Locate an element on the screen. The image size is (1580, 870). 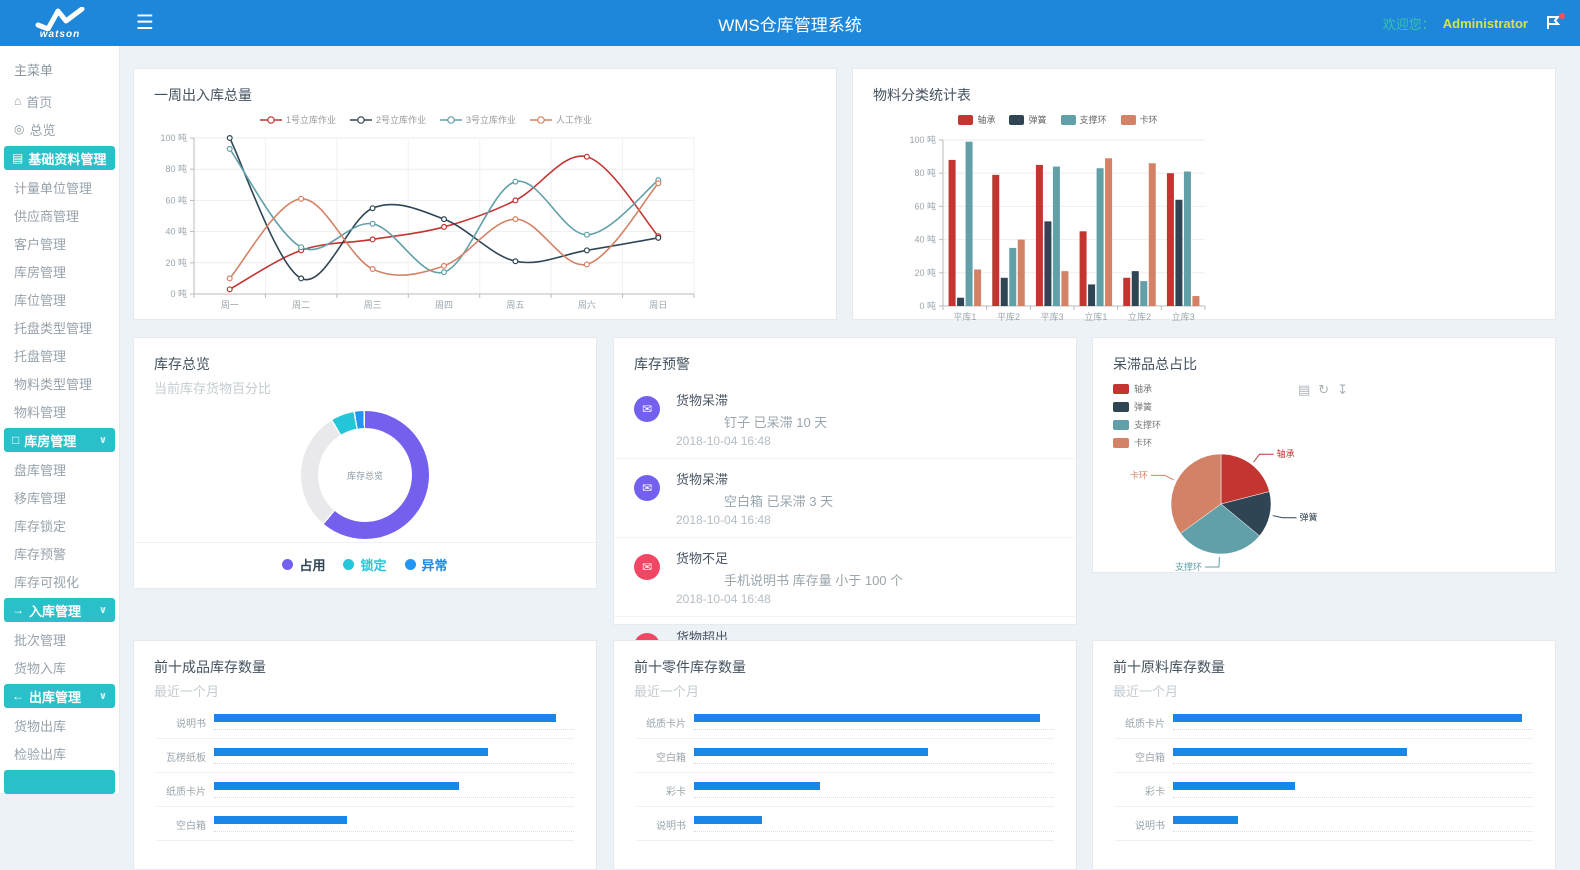
download-icon: ↧ is located at coordinates (1343, 389).